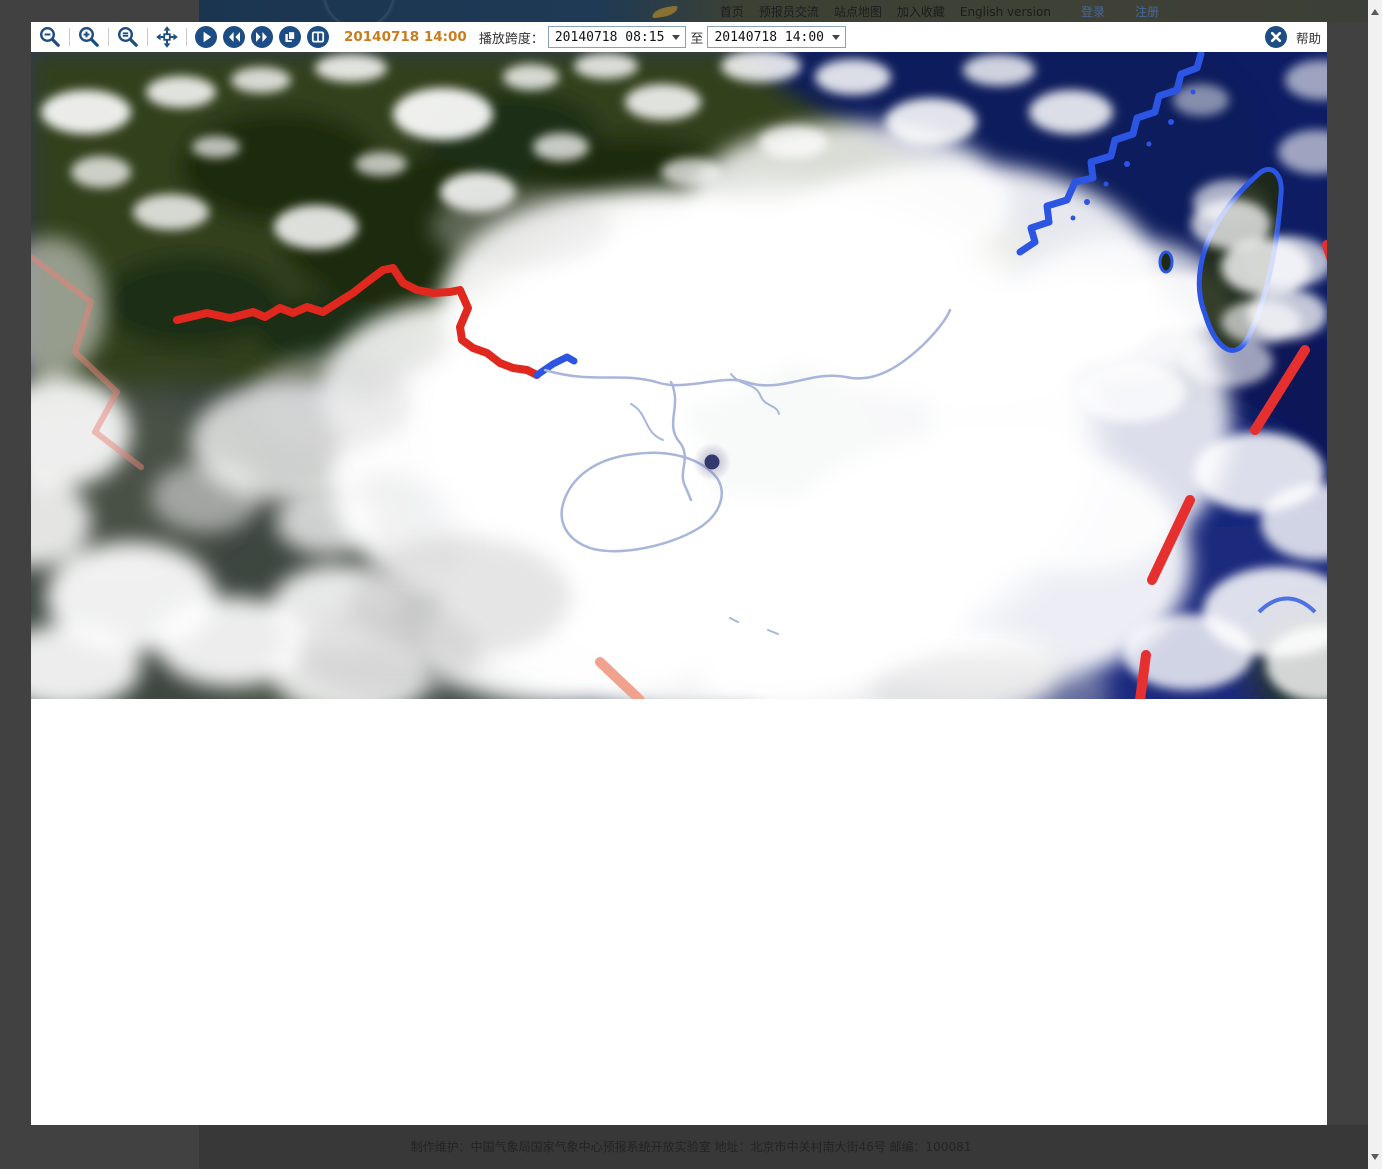 The image size is (1382, 1169). What do you see at coordinates (1308, 38) in the screenshot?
I see `help-link: 帮助` at bounding box center [1308, 38].